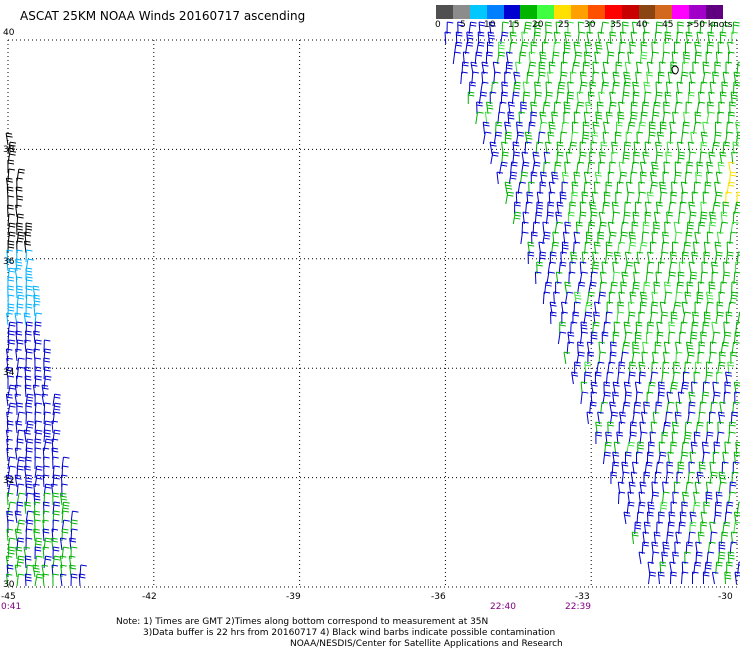 This screenshot has width=740, height=650. Describe the element at coordinates (438, 25) in the screenshot. I see `legend-label-0: 0` at that location.